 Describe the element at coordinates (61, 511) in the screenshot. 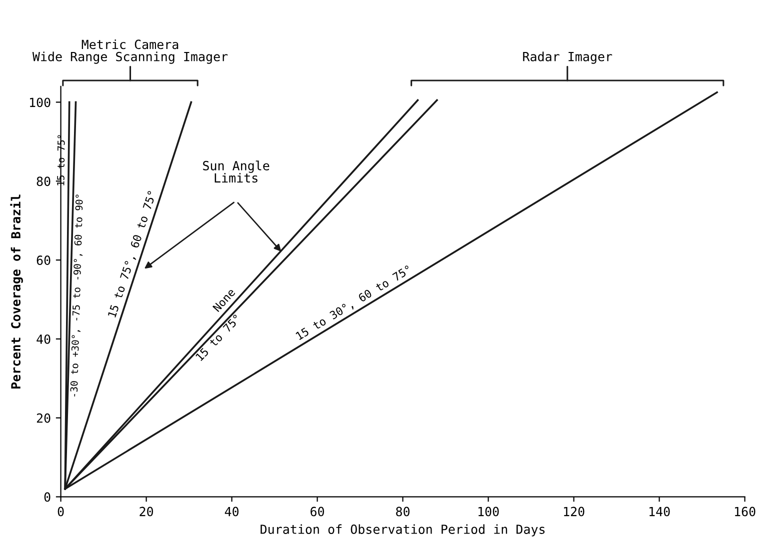

I see `x-tick-label: 0` at that location.